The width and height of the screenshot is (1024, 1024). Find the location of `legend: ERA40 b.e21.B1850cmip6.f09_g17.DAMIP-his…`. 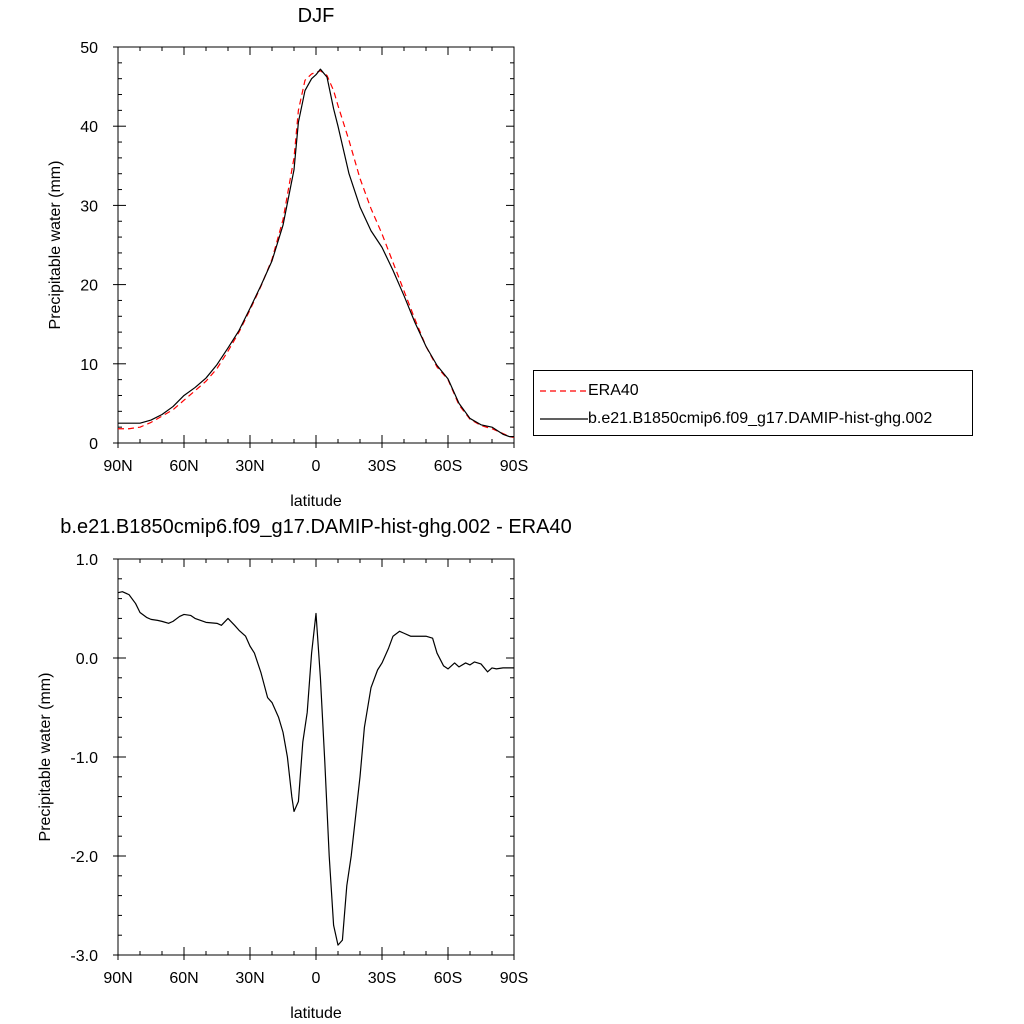

legend: ERA40 b.e21.B1850cmip6.f09_g17.DAMIP-his… is located at coordinates (753, 403).